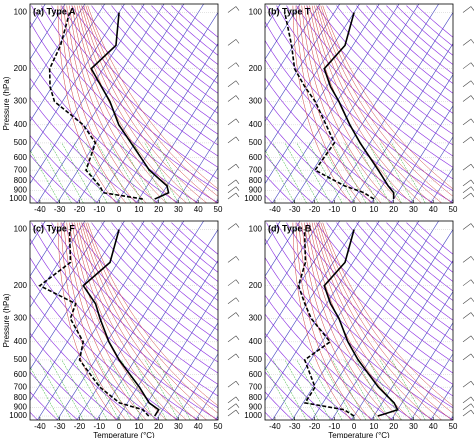 This screenshot has height=438, width=474. What do you see at coordinates (218, 426) in the screenshot?
I see `x-tick-label: 50` at bounding box center [218, 426].